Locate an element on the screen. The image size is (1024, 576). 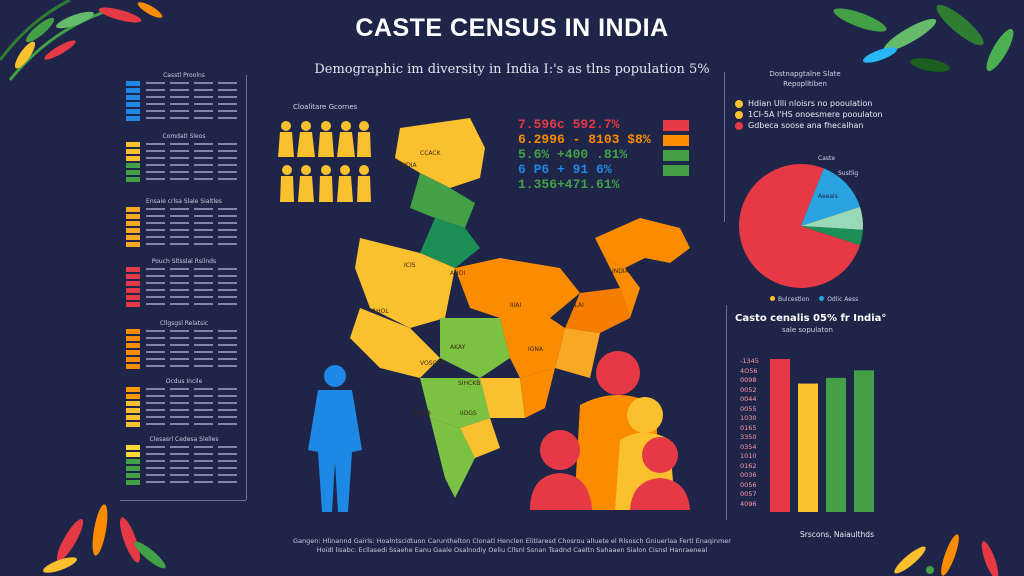
caste-table: Comdatl Sleos is located at coordinates (184, 158).